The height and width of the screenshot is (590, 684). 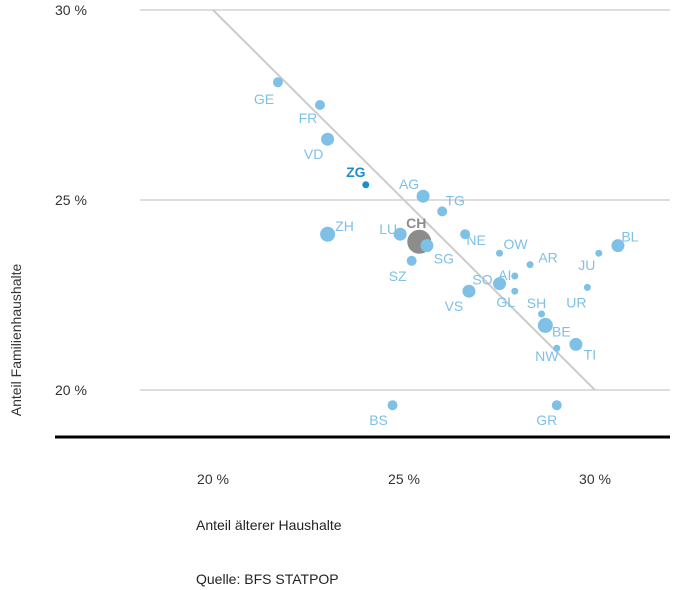 What do you see at coordinates (599, 253) in the screenshot?
I see `point-ju` at bounding box center [599, 253].